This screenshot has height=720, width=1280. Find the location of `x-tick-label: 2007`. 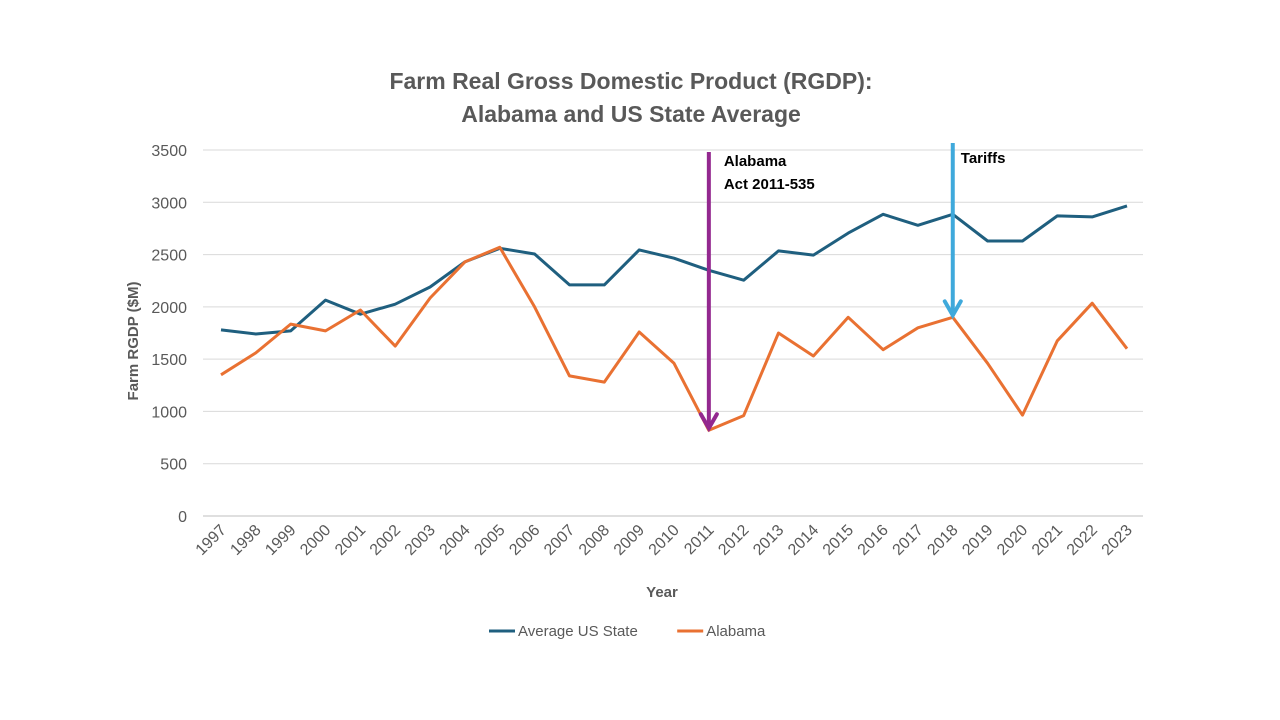

x-tick-label: 2007 is located at coordinates (559, 540).